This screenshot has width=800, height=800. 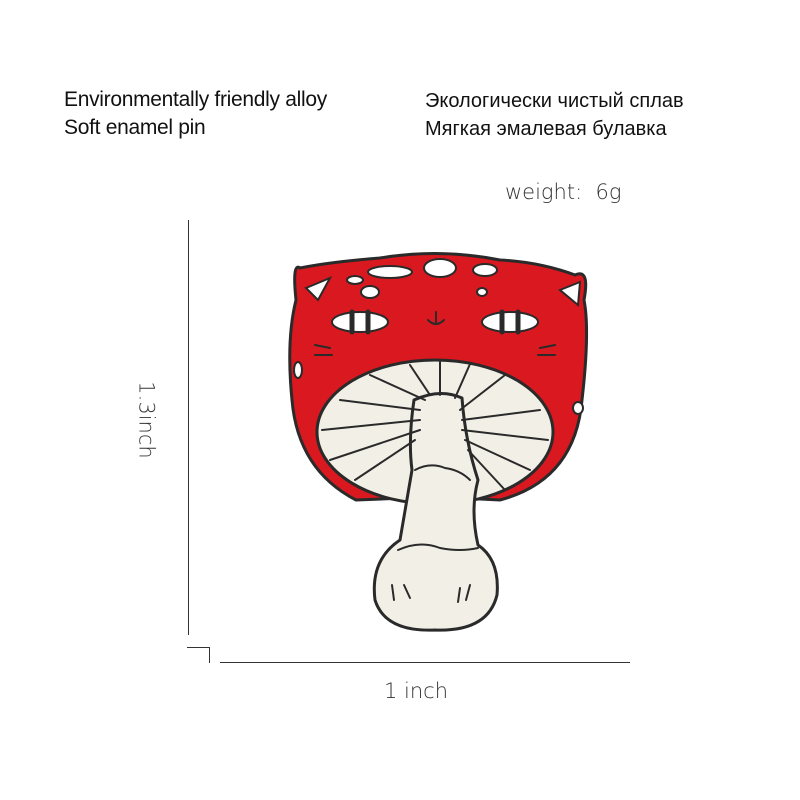 I want to click on ear-right, so click(x=570, y=293).